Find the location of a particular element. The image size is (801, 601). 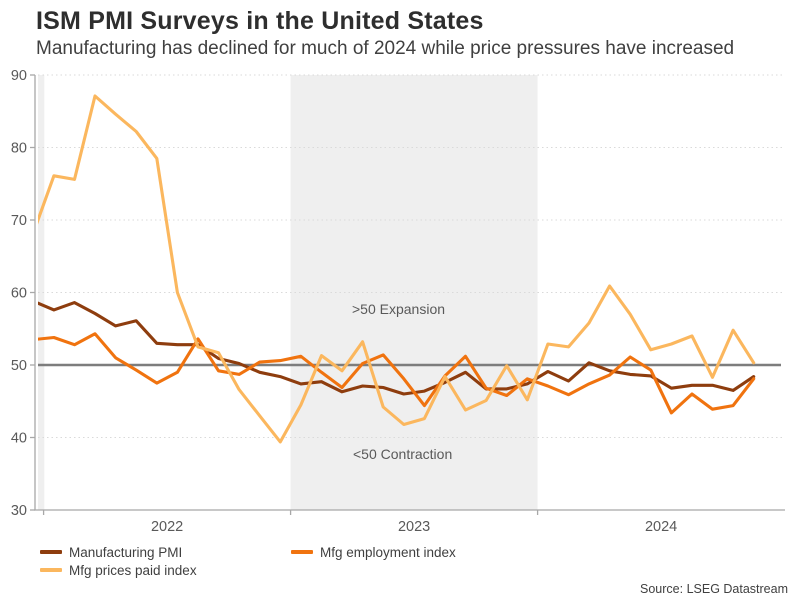

y-tick-label-60: 60 is located at coordinates (19, 294).